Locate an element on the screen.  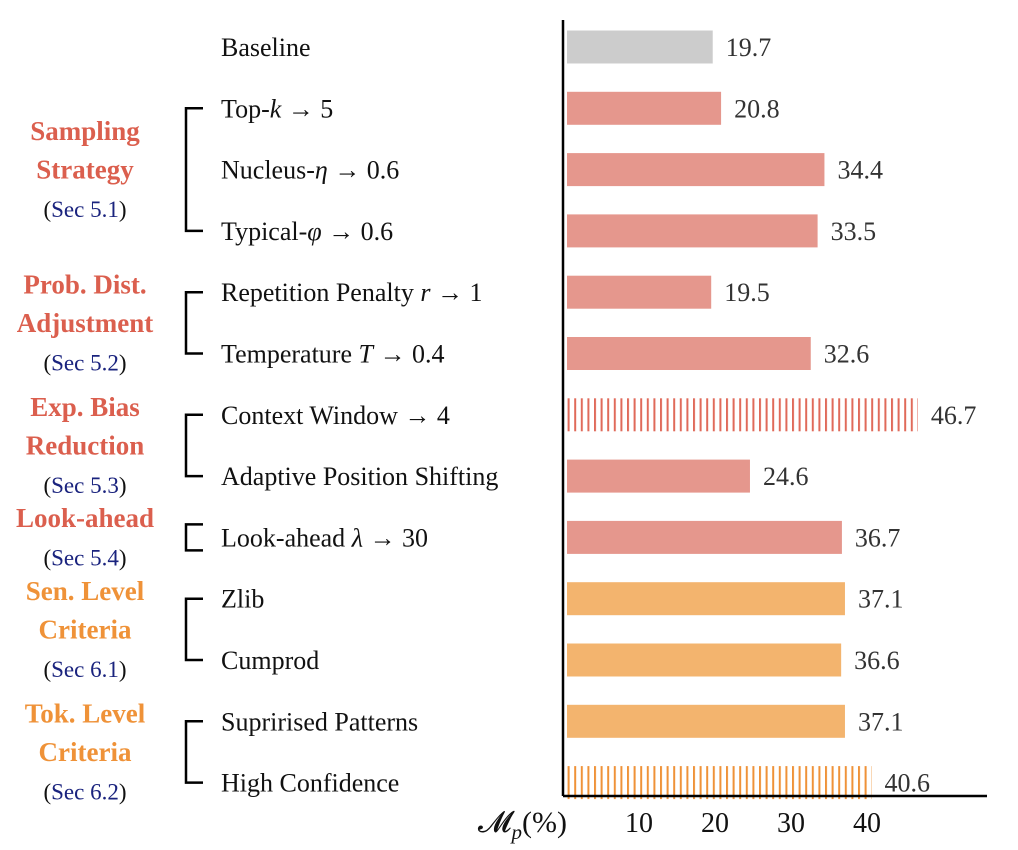
x-tick-label: 20 is located at coordinates (715, 823).